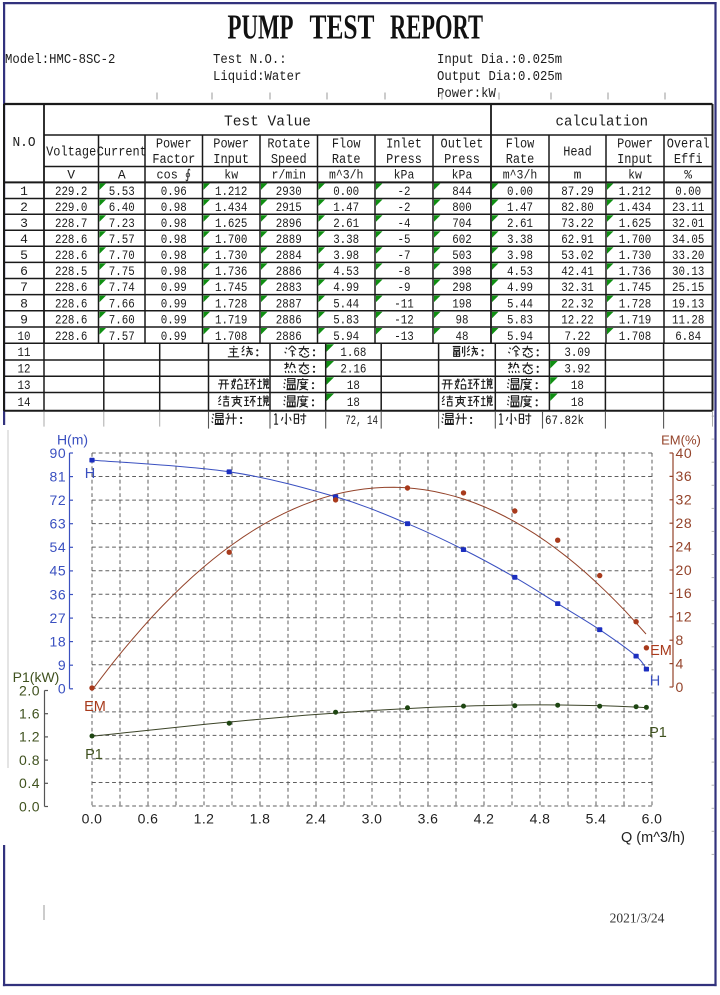 The height and width of the screenshot is (995, 720). What do you see at coordinates (231, 223) in the screenshot?
I see `svg-text: 1.625` at bounding box center [231, 223].